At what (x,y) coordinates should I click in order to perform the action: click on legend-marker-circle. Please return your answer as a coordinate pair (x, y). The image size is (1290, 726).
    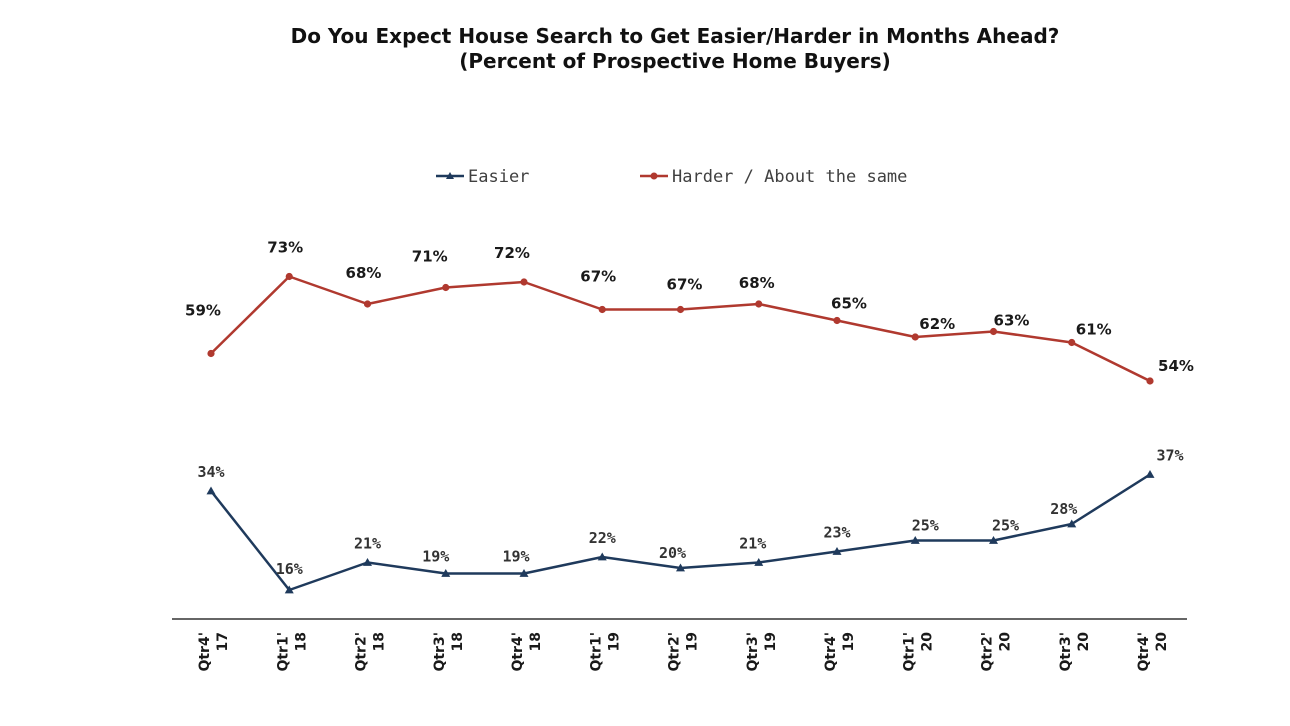
    Looking at the image, I should click on (654, 176).